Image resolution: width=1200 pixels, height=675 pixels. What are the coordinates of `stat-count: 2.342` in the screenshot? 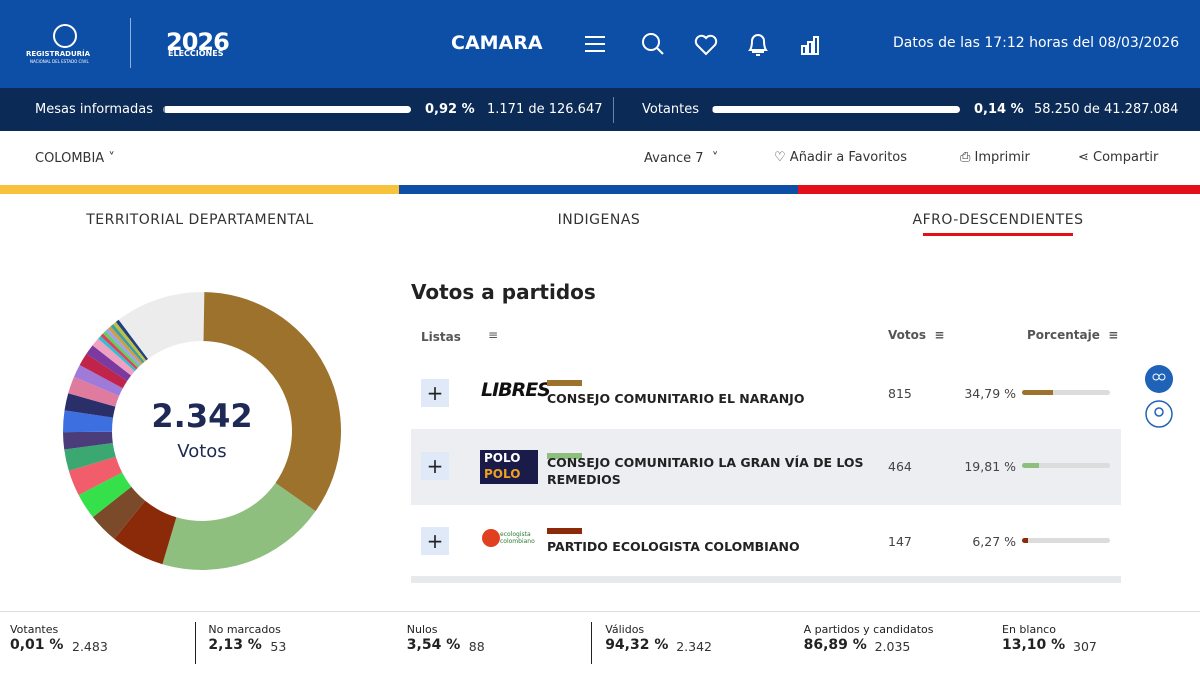 It's located at (694, 646).